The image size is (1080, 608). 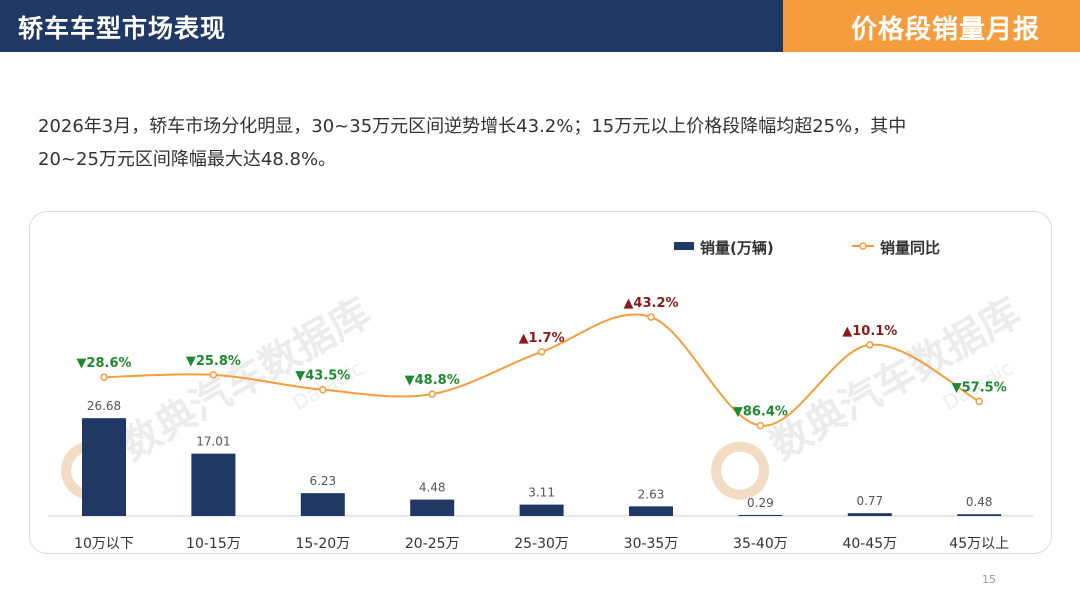 What do you see at coordinates (213, 544) in the screenshot?
I see `x-tick-1: 10-15万` at bounding box center [213, 544].